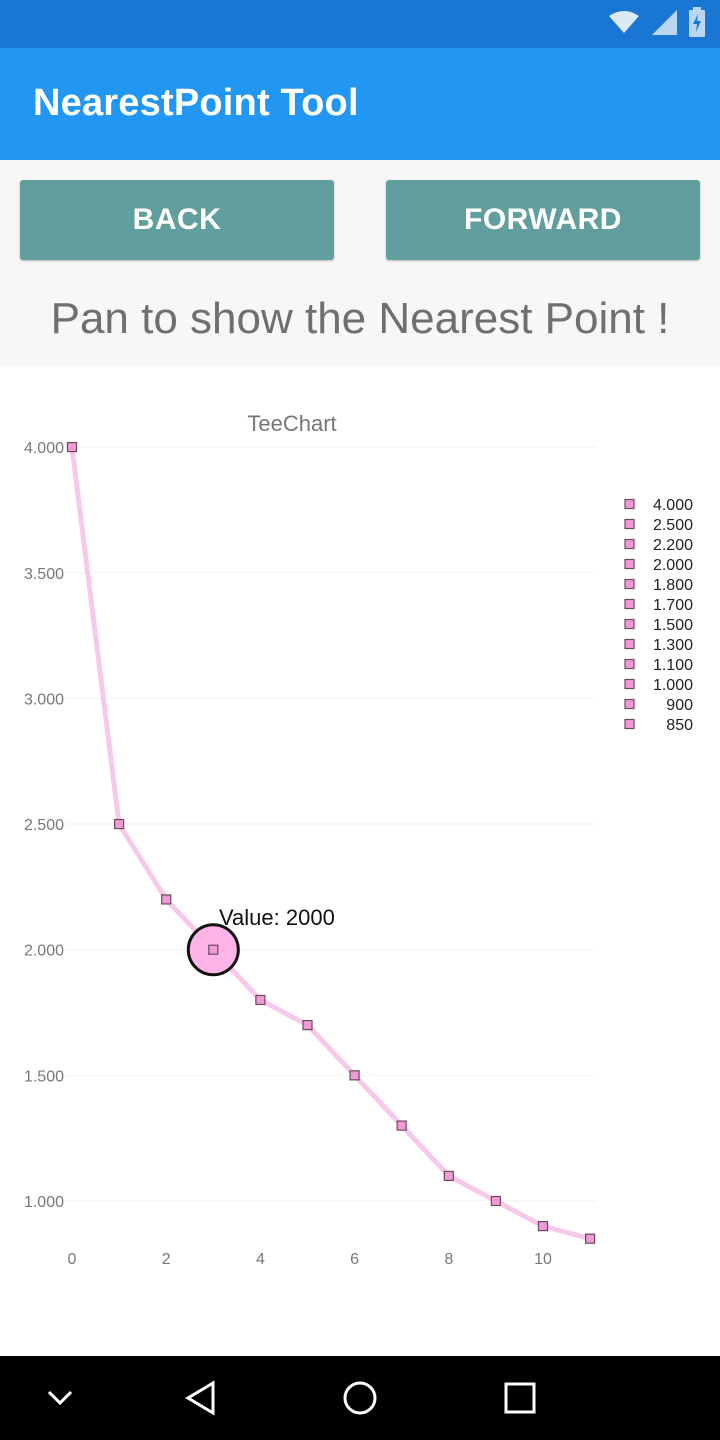  I want to click on app-title: NearestPoint Tool, so click(196, 103).